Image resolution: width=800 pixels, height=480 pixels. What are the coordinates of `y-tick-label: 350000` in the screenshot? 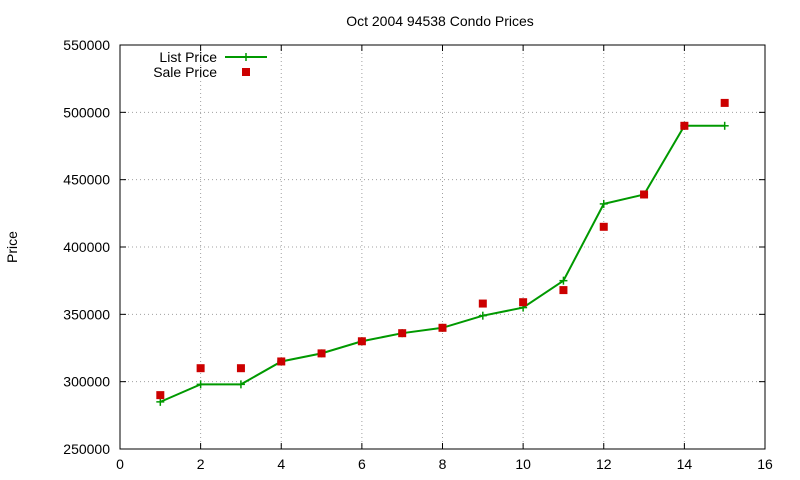 It's located at (86, 314).